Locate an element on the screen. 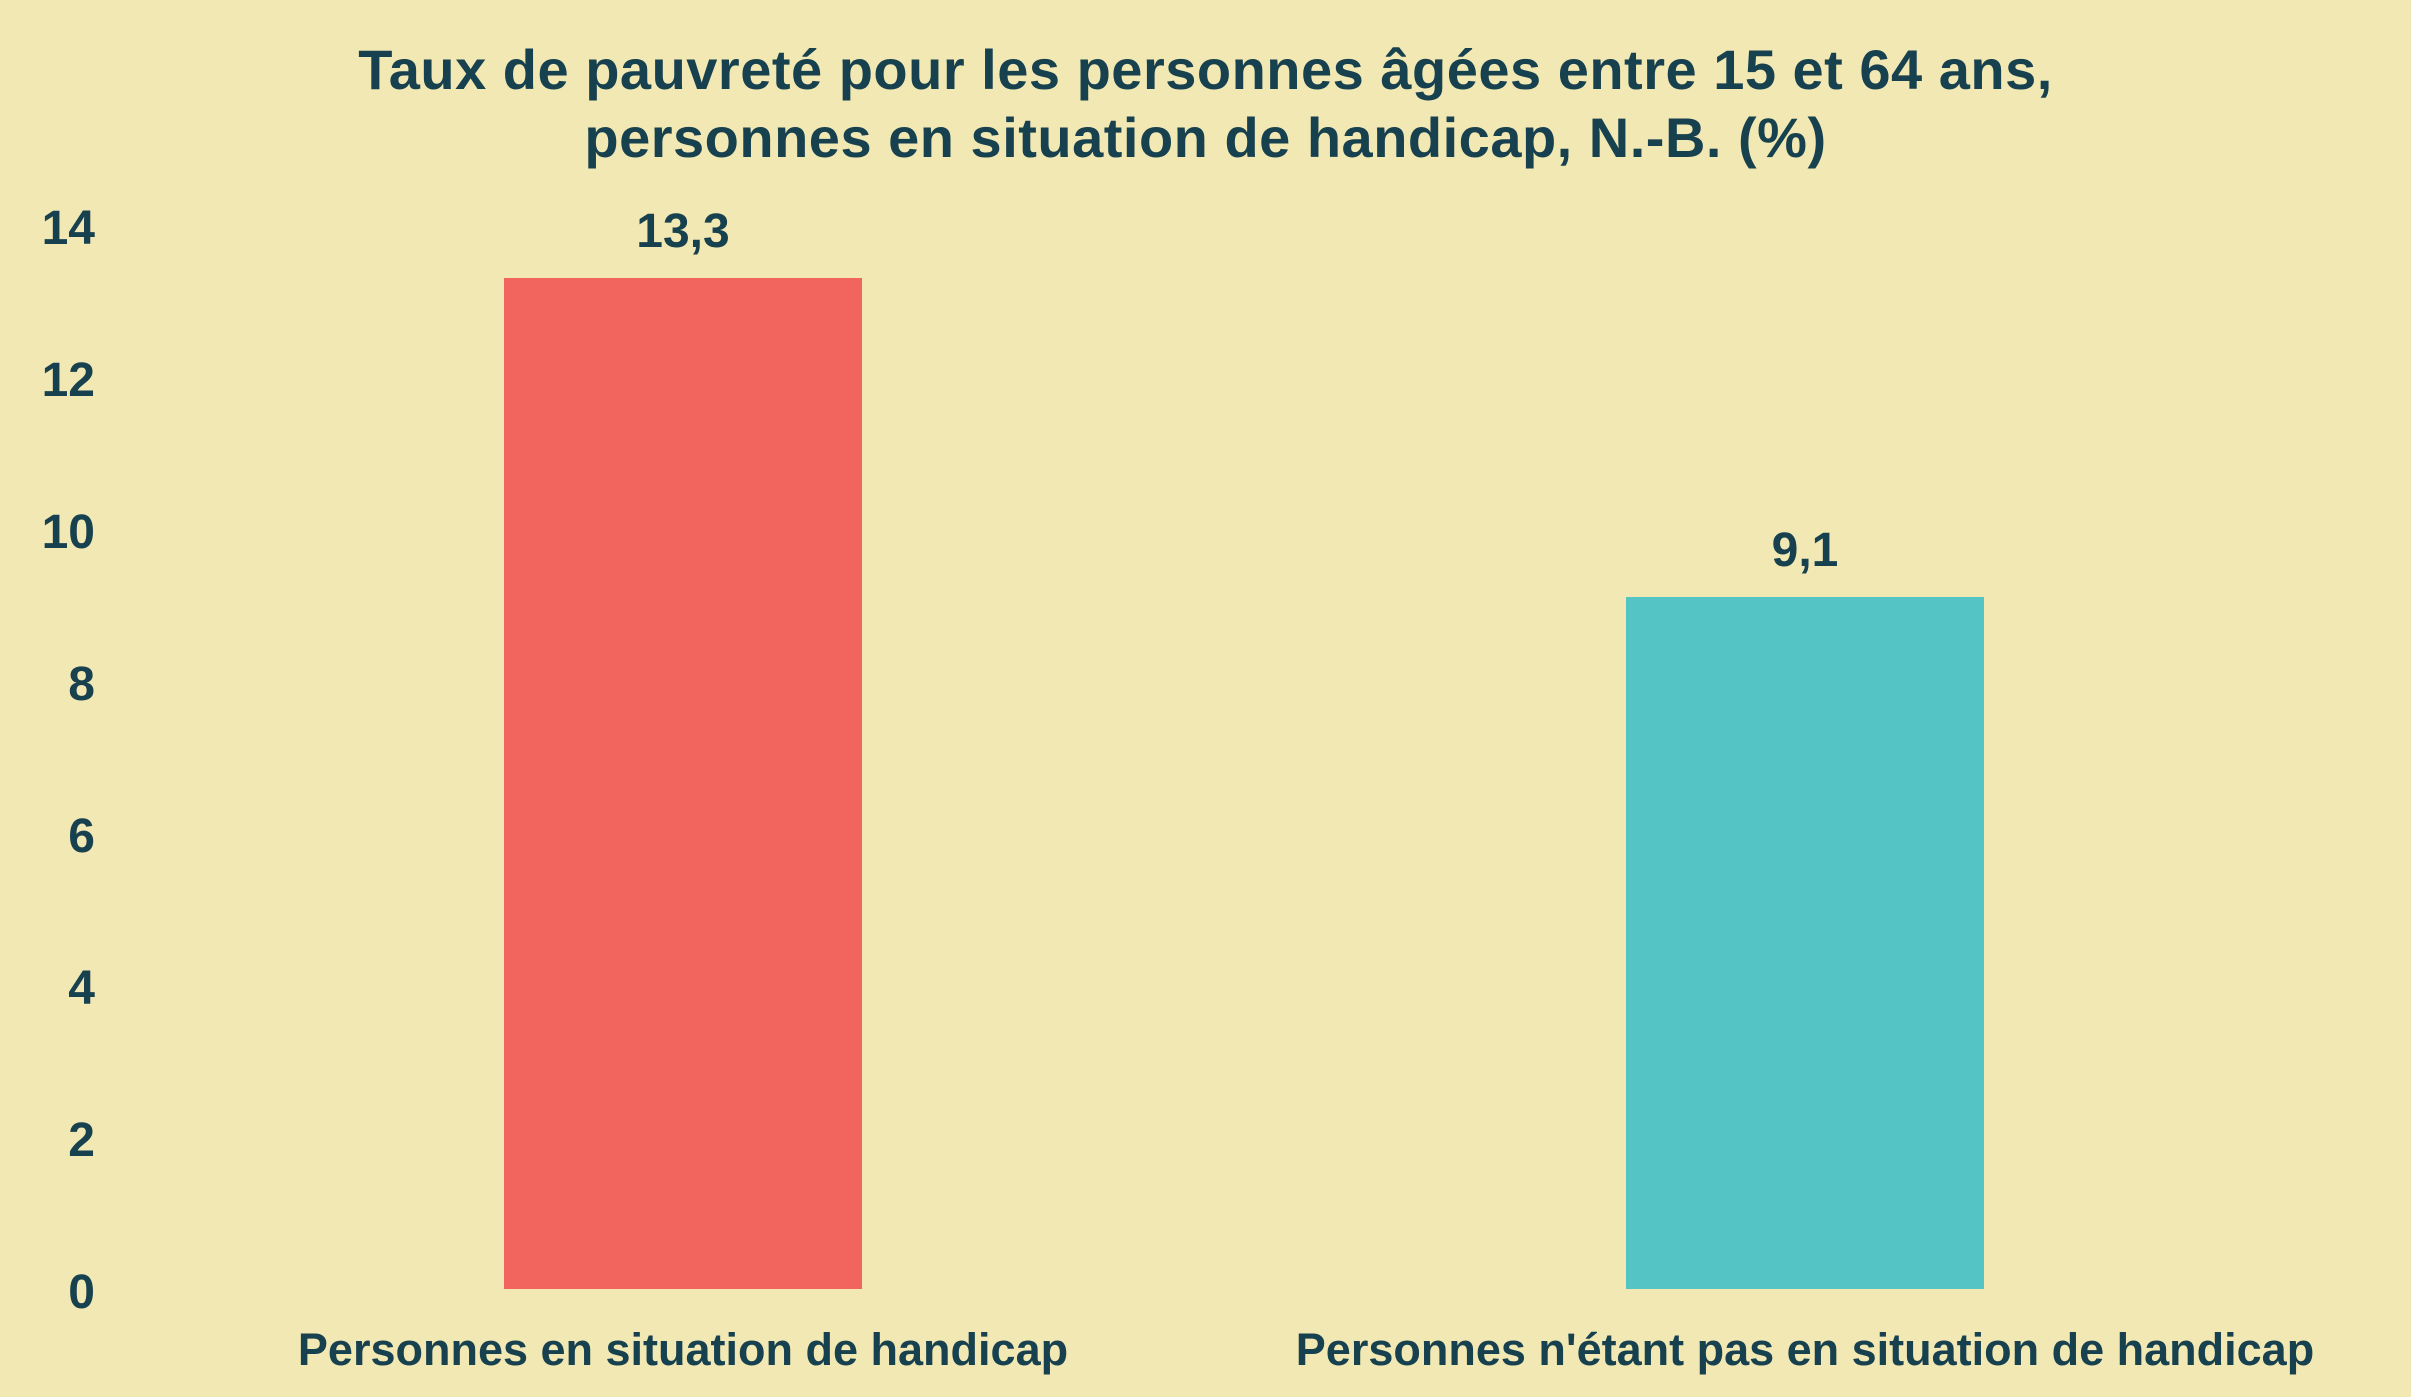 The width and height of the screenshot is (2411, 1397). y-axis: 14 12 10 8 6 4 2 0 is located at coordinates (47, 698).